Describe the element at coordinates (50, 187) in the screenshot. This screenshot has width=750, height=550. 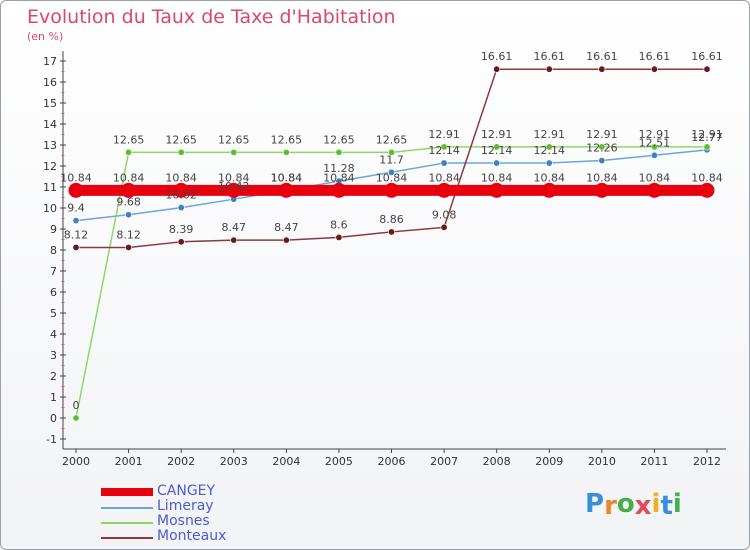
I see `y-tick-label: 11` at that location.